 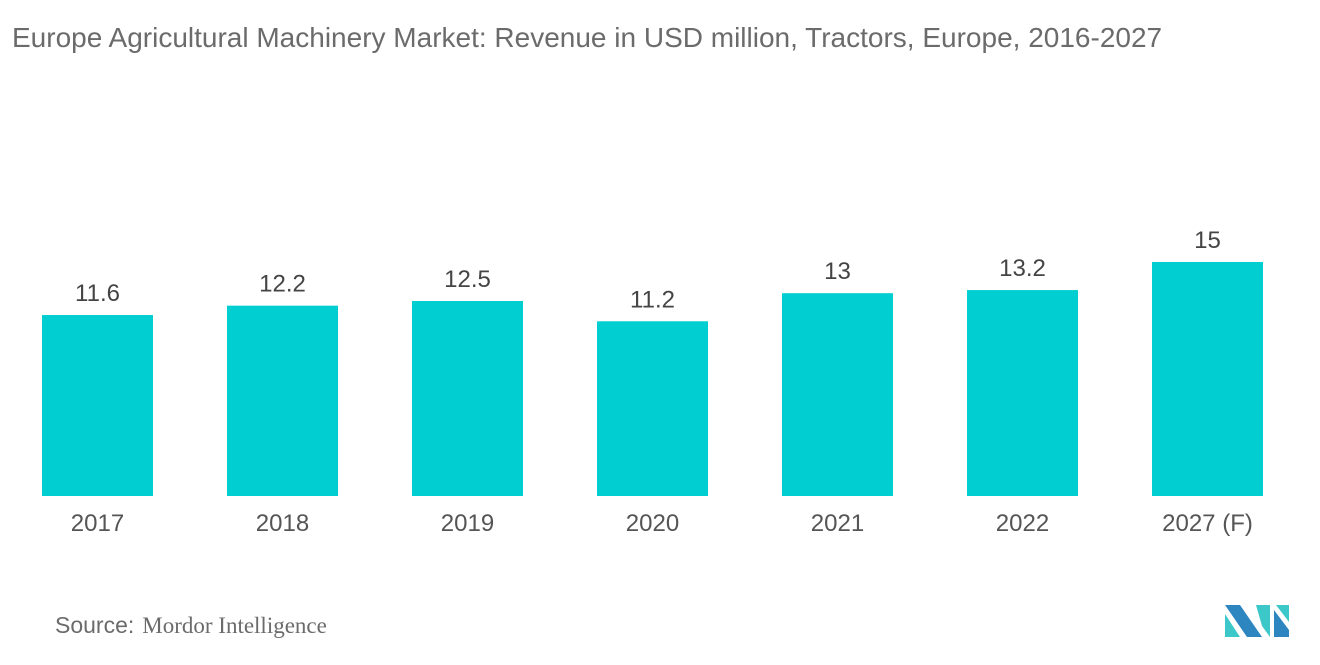 What do you see at coordinates (282, 400) in the screenshot?
I see `bar-2018` at bounding box center [282, 400].